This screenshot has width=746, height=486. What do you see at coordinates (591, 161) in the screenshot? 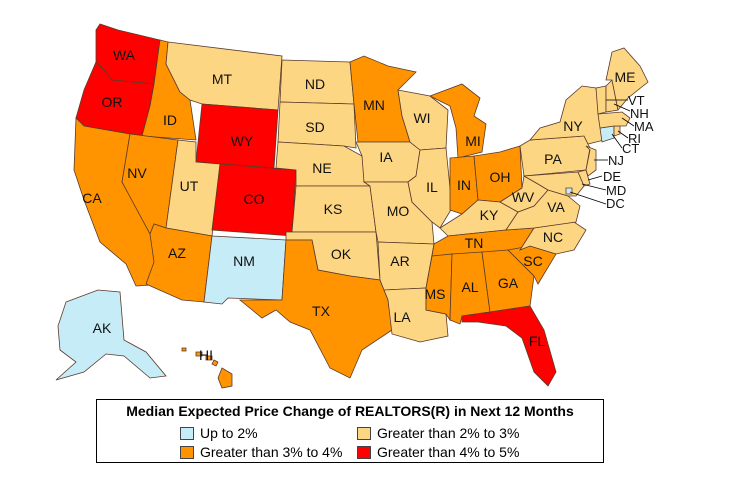
I see `state-NJ` at bounding box center [591, 161].